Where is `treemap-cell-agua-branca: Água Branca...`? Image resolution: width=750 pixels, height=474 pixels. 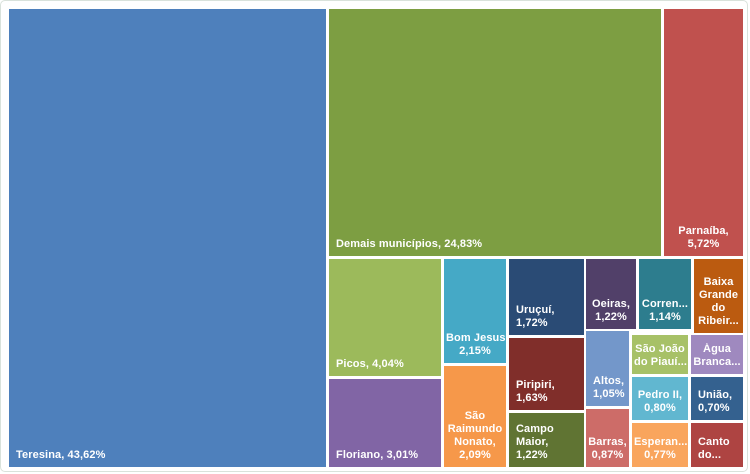
treemap-cell-agua-branca: Água Branca... is located at coordinates (717, 354).